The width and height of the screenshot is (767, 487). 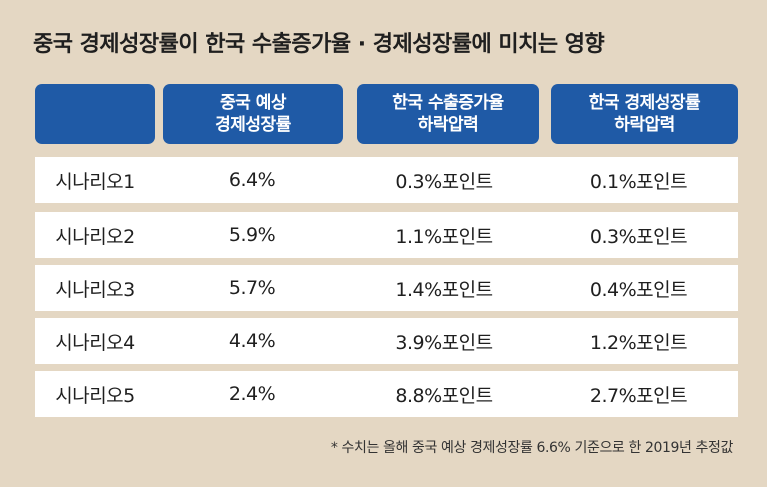 What do you see at coordinates (95, 342) in the screenshot?
I see `scenario-cell: 시나리오4` at bounding box center [95, 342].